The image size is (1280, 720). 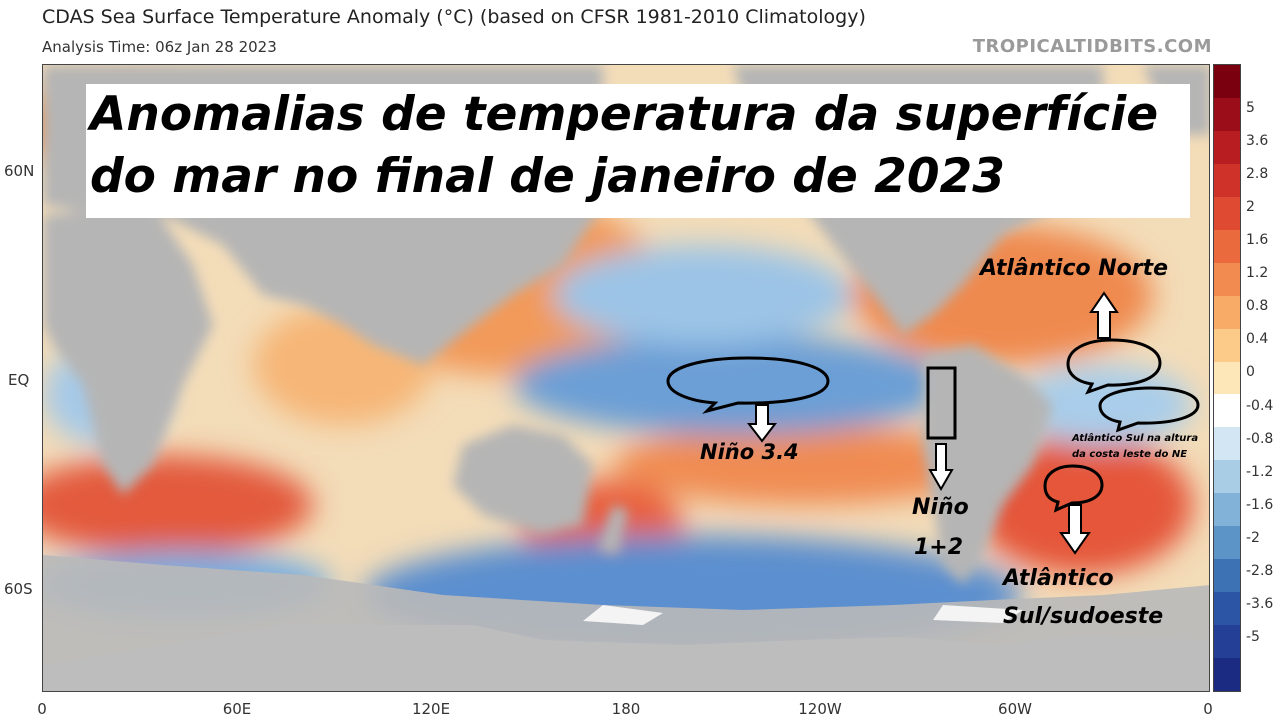 What do you see at coordinates (1075, 529) in the screenshot?
I see `atl-sul-arrow` at bounding box center [1075, 529].